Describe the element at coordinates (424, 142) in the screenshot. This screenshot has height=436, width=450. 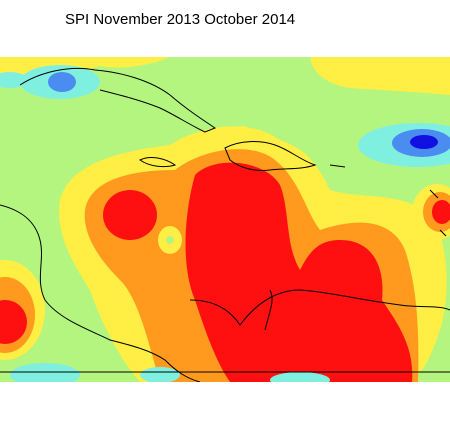
I see `extreme-wet-area` at that location.